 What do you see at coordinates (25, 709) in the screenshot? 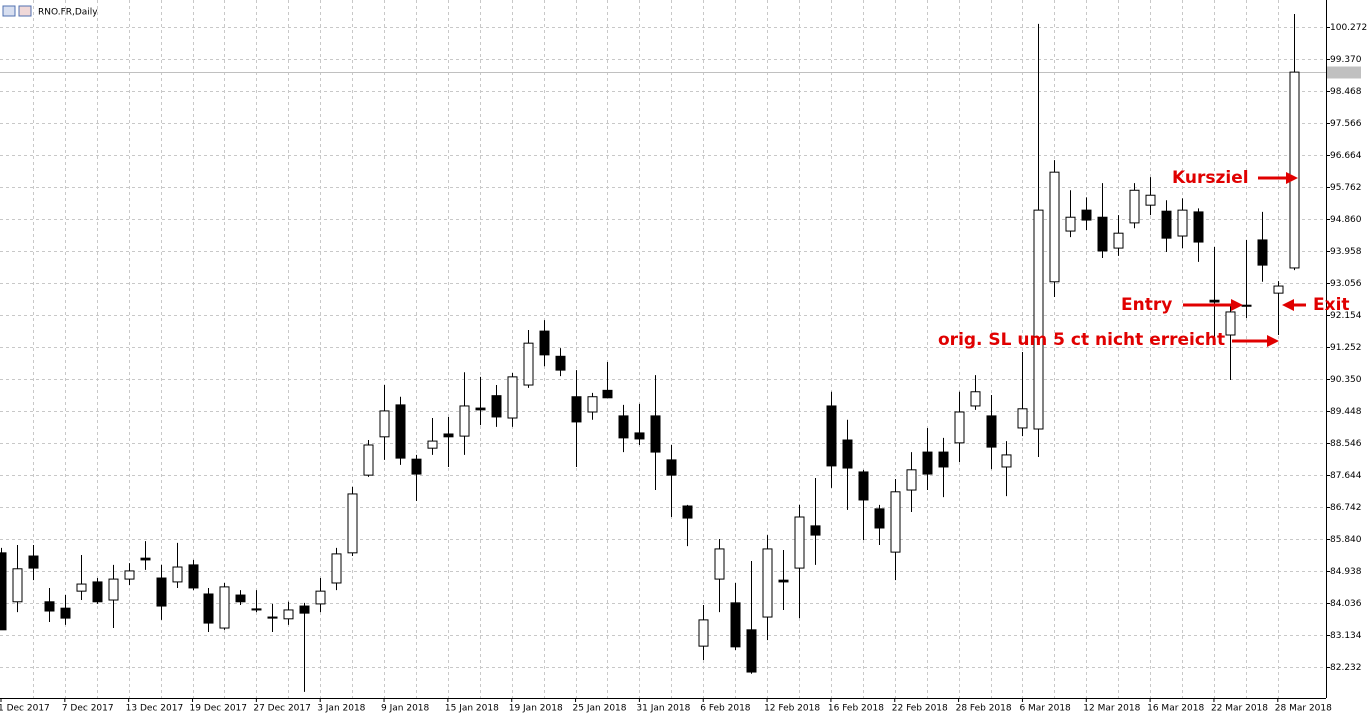
I see `x-tick-label: 1 Dec 2017` at bounding box center [25, 709].